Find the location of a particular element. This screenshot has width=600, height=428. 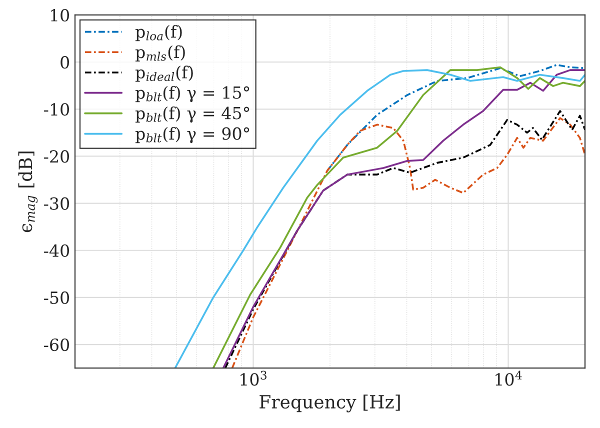

y-tick-label: -40 is located at coordinates (57, 250).